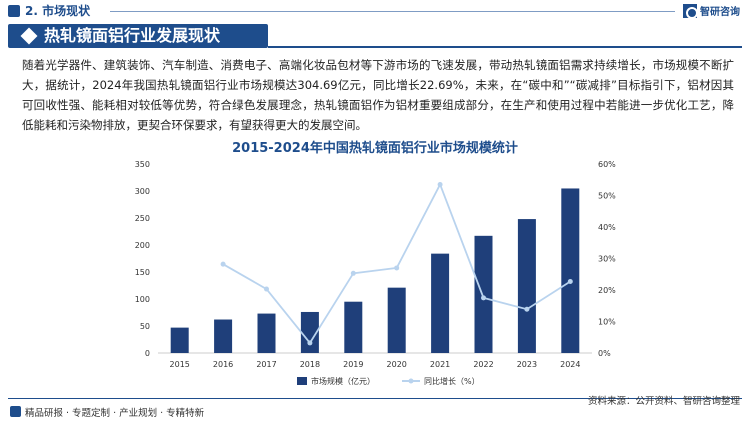  Describe the element at coordinates (15, 411) in the screenshot. I see `footer-logo-icon` at that location.